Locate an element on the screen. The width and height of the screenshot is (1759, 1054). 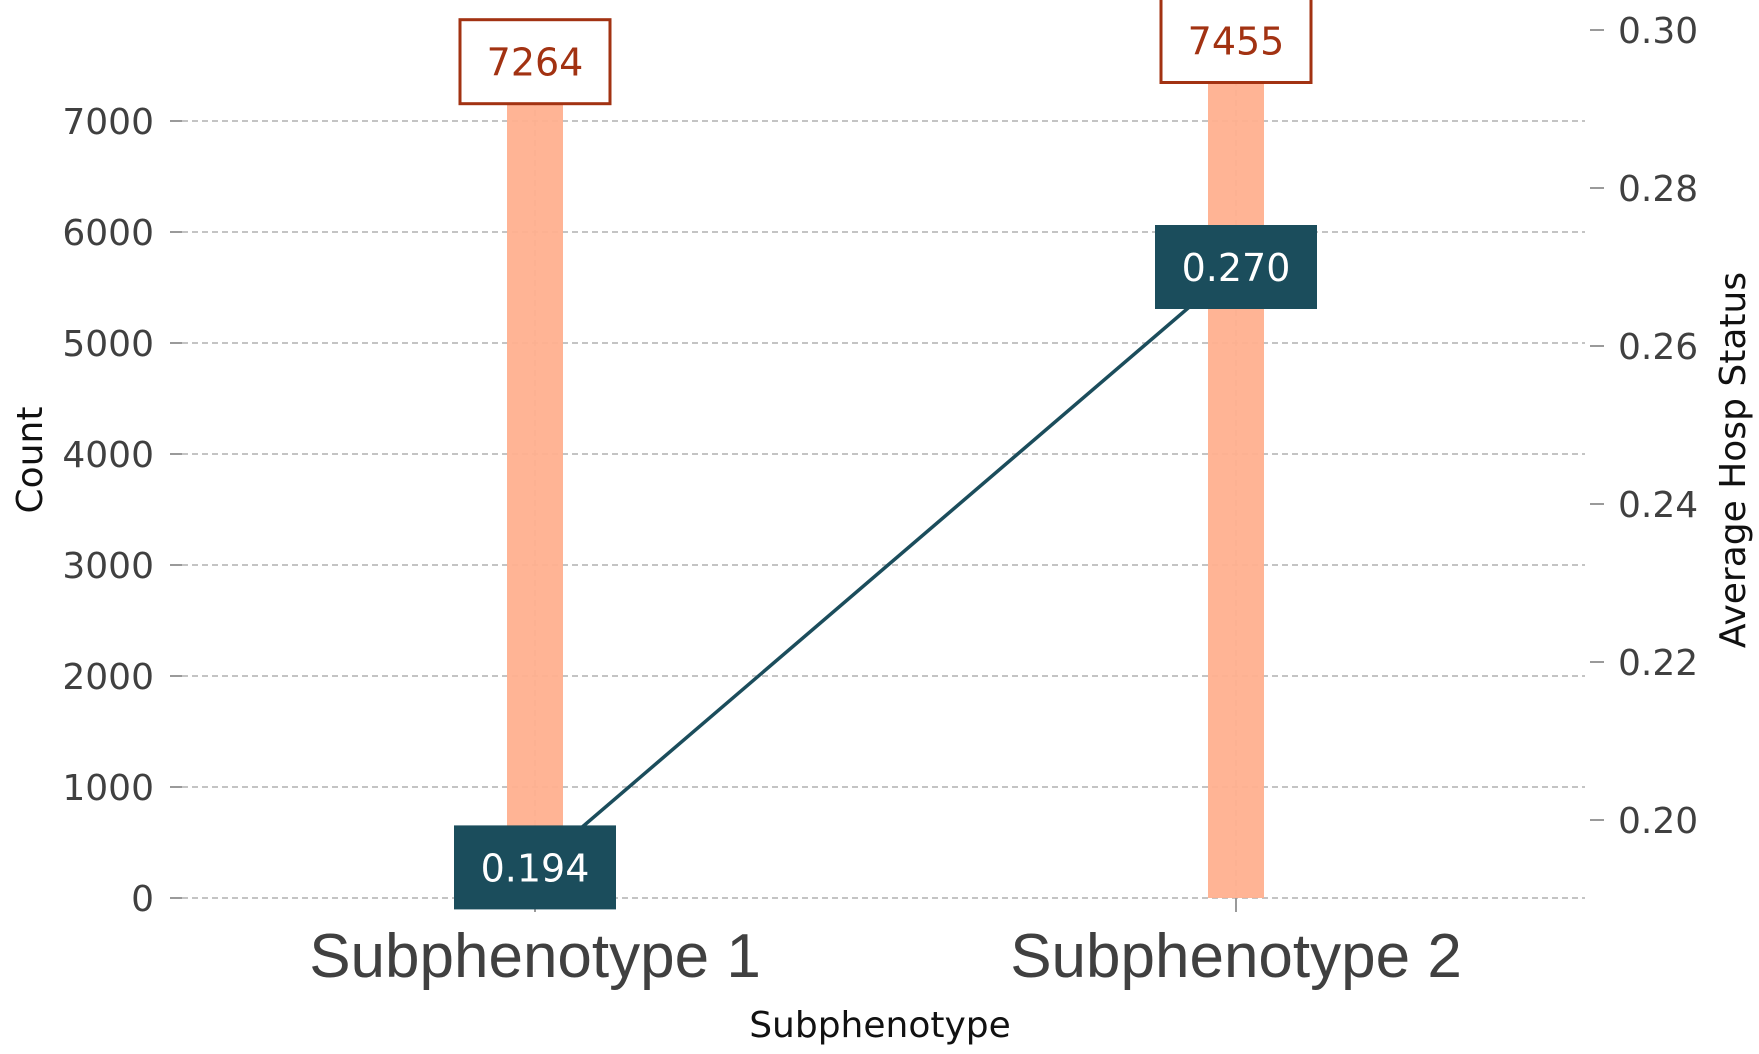
category-label: Subphenotype 2 is located at coordinates (1236, 956).